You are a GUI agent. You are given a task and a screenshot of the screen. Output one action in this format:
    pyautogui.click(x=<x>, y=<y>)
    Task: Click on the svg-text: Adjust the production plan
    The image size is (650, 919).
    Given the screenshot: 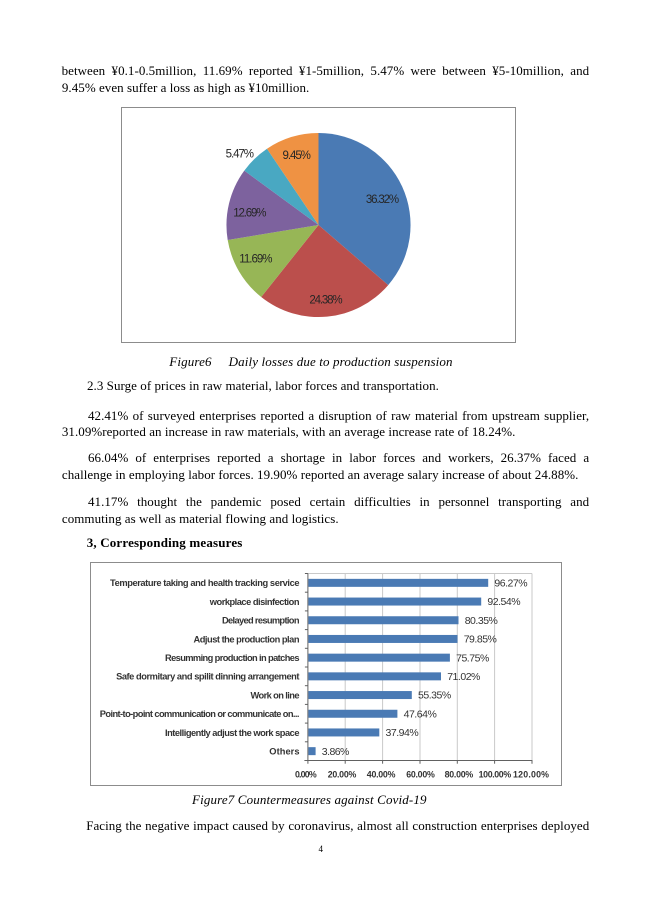 What is the action you would take?
    pyautogui.click(x=246, y=639)
    